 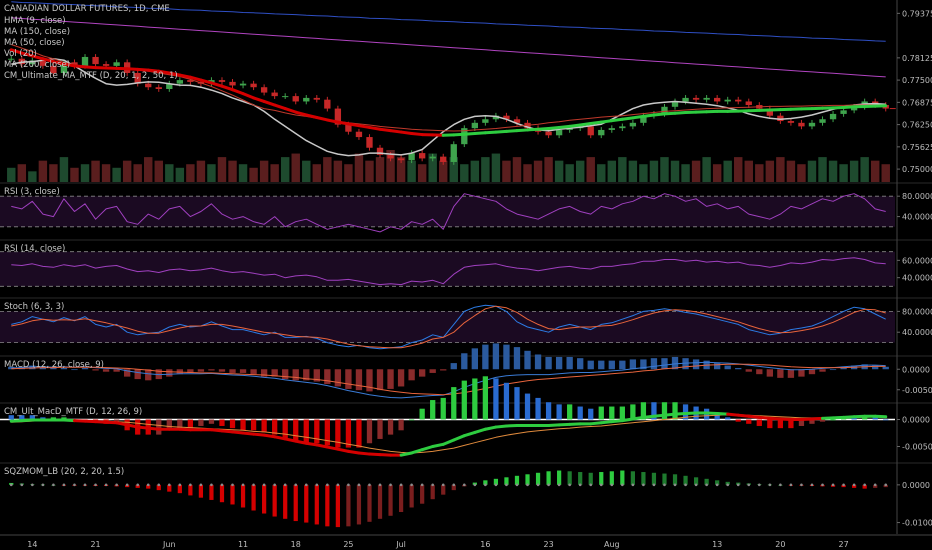 I want to click on macd-signal-line, so click(x=448, y=379).